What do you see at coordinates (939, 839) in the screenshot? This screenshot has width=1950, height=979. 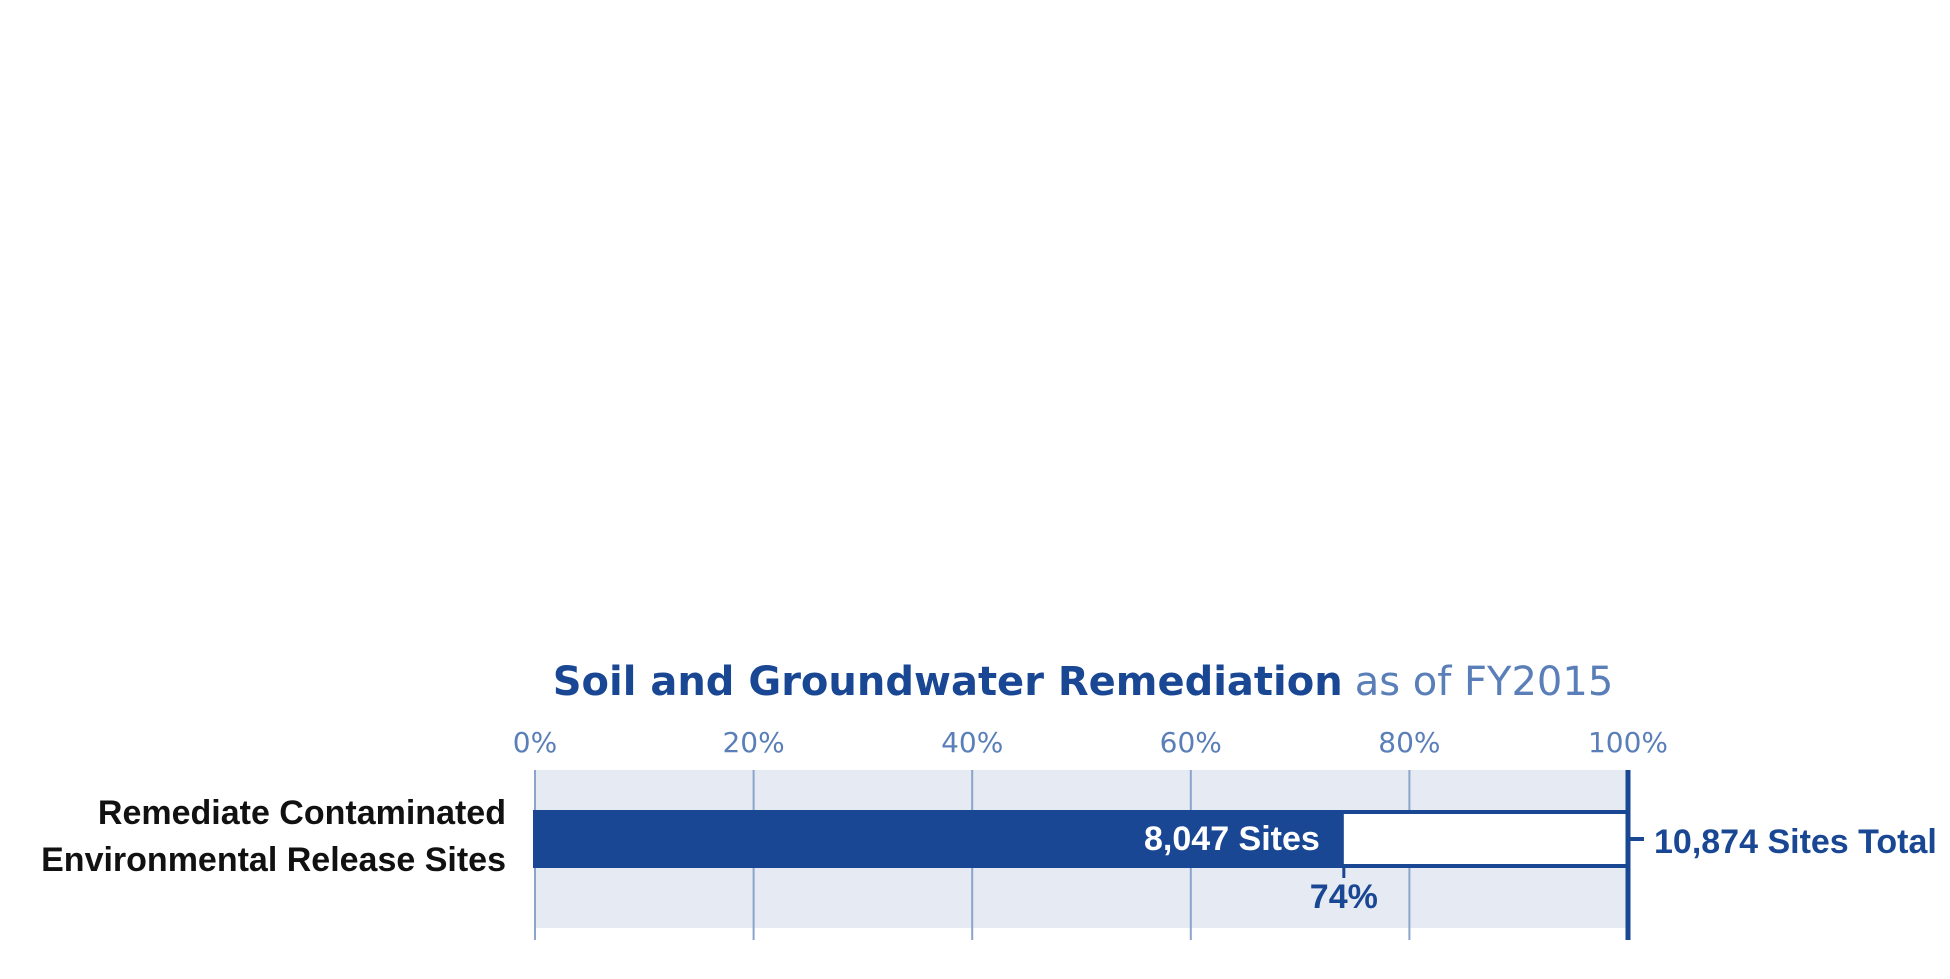 I see `completed-bar` at bounding box center [939, 839].